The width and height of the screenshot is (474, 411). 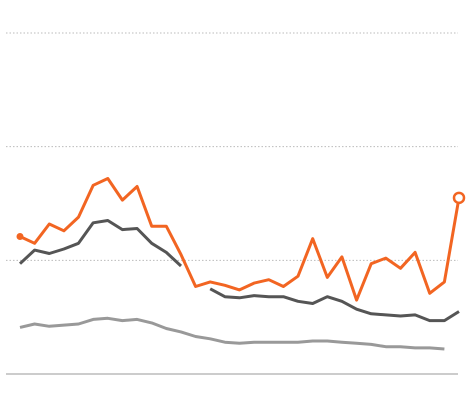 I want to click on series-line, so click(x=232, y=333).